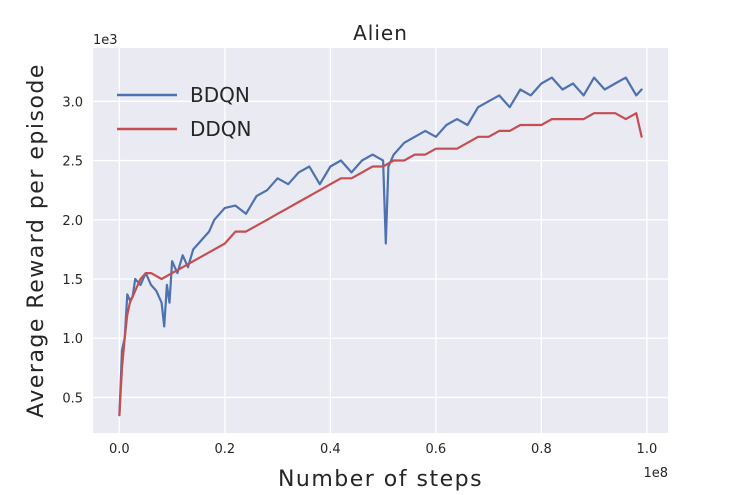  I want to click on chart-title: Alien, so click(380, 33).